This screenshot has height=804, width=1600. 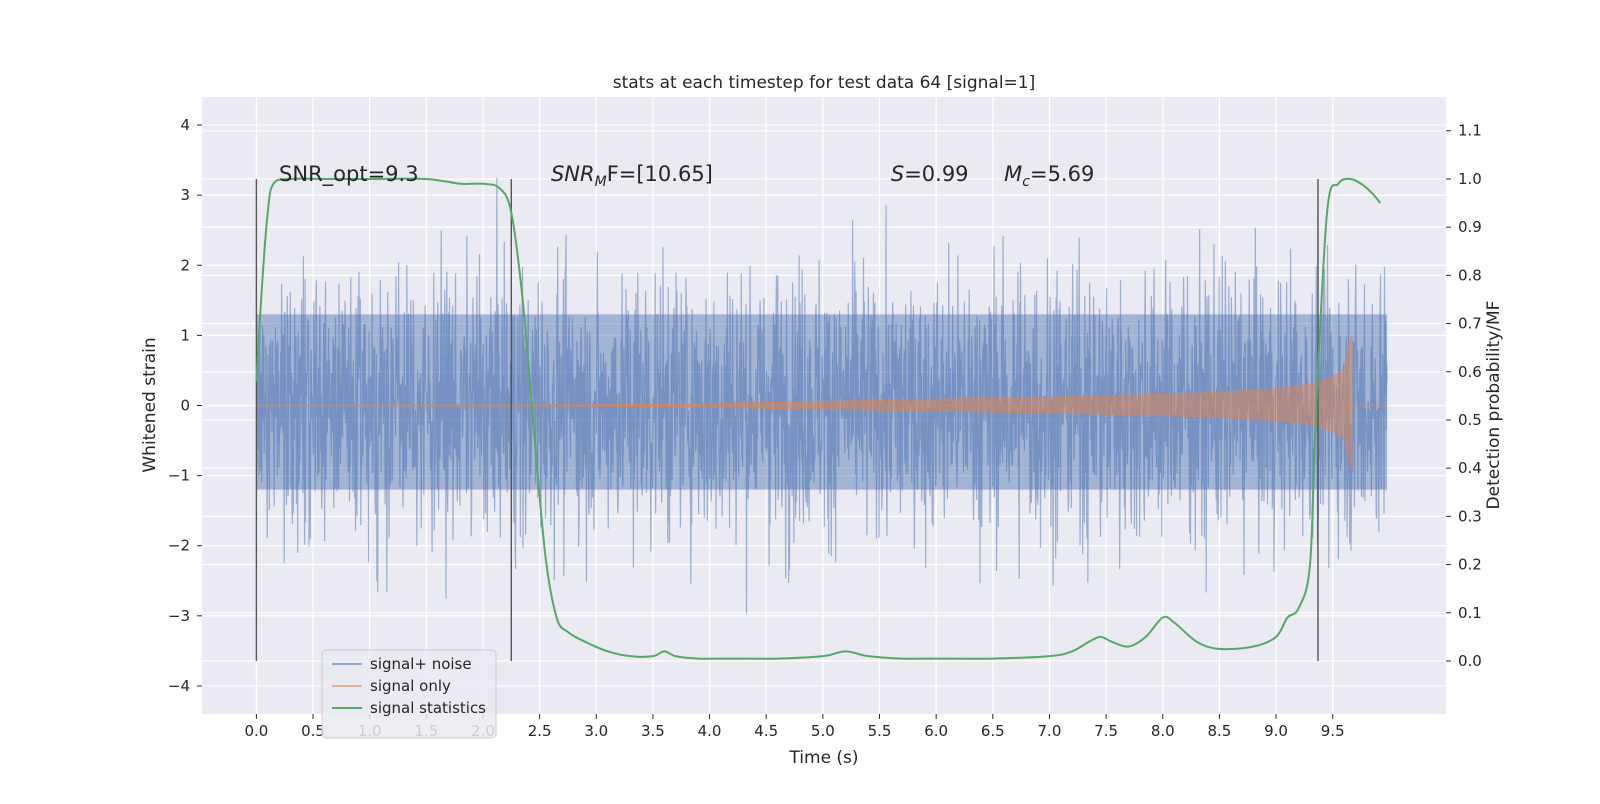 I want to click on x-tick-label: 8.5, so click(x=1219, y=731).